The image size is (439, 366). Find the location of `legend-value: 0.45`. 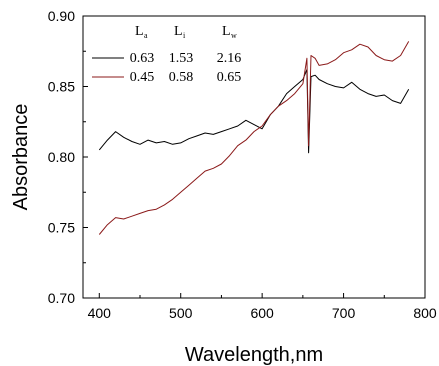

legend-value: 0.45 is located at coordinates (142, 77).